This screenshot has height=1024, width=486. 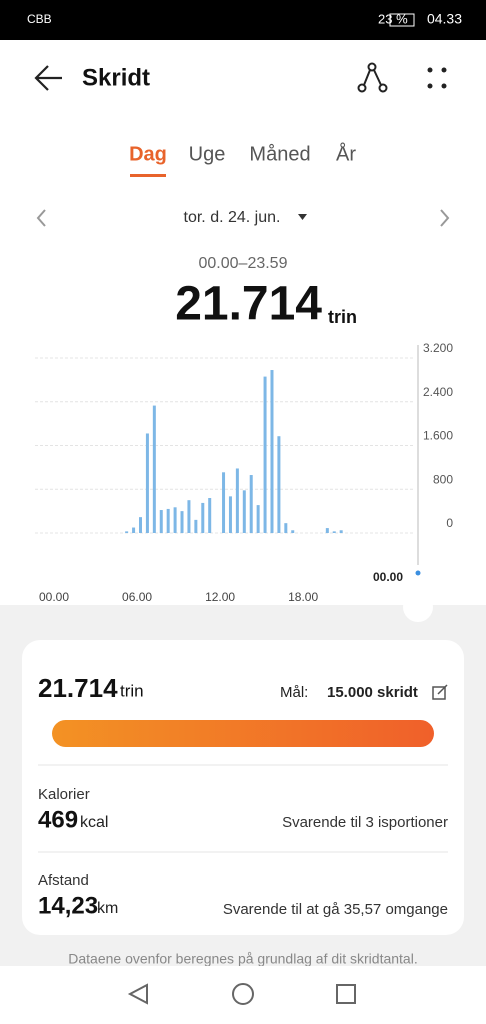 I want to click on tab: Uge, so click(x=207, y=154).